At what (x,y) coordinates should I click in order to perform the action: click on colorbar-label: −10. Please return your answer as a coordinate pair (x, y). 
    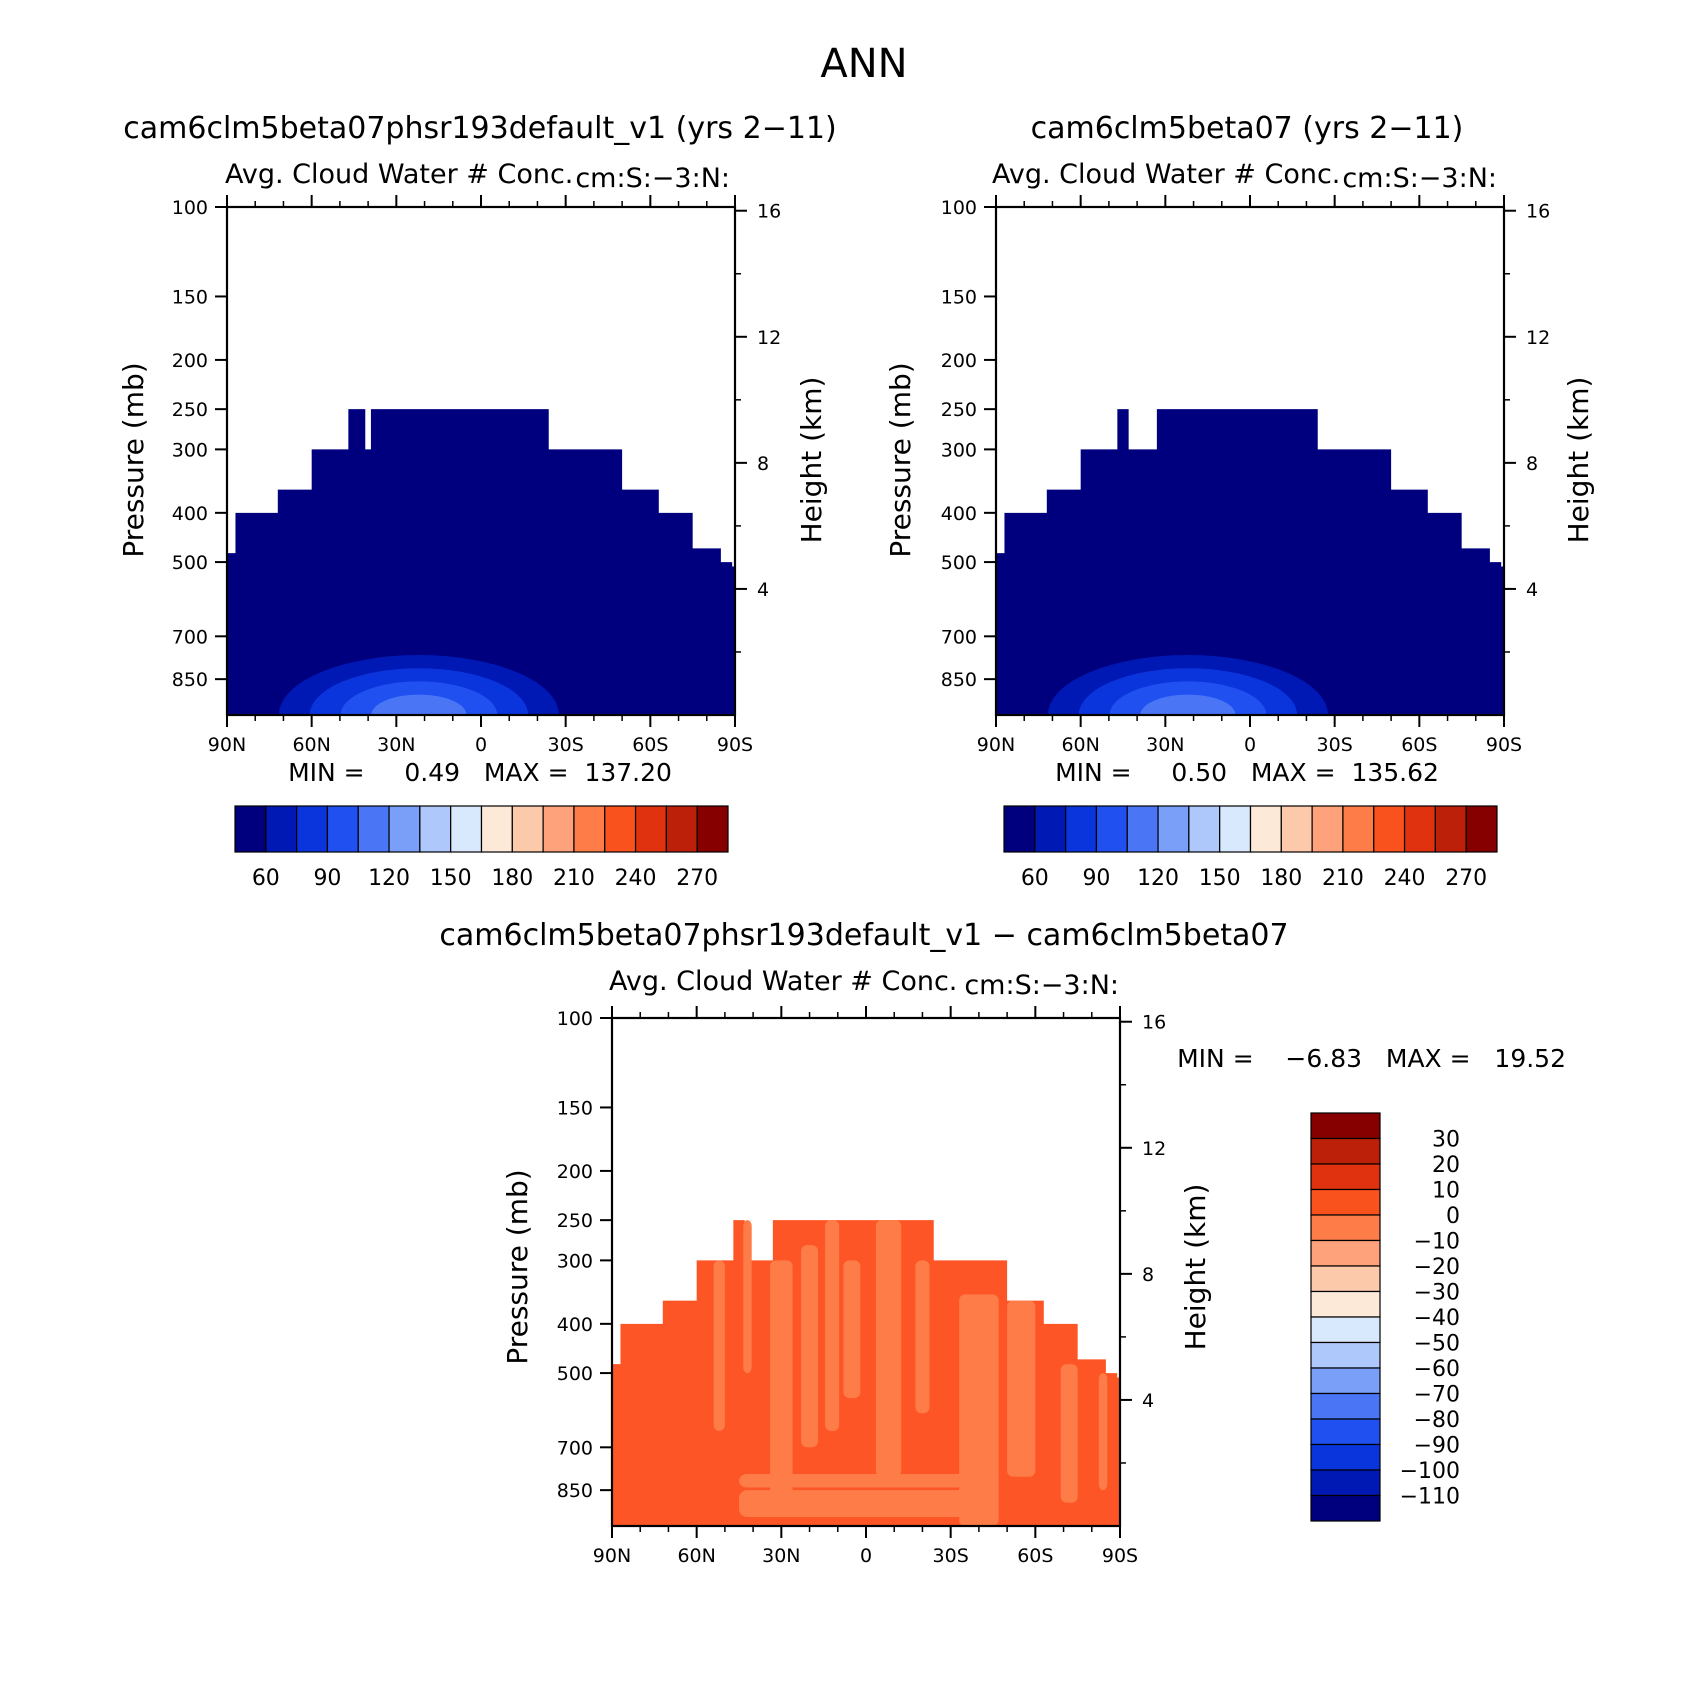
    Looking at the image, I should click on (1437, 1242).